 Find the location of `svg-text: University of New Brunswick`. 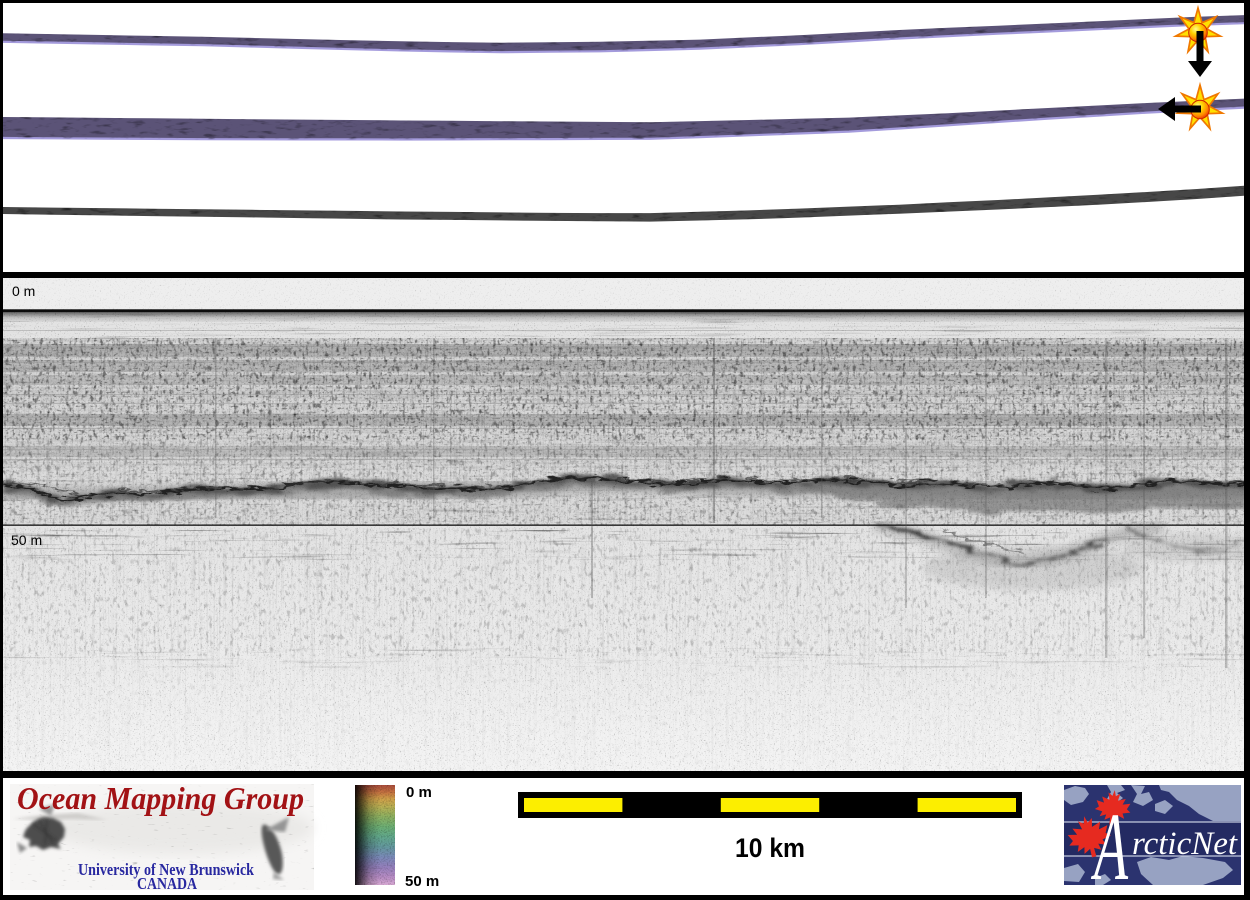

svg-text: University of New Brunswick is located at coordinates (166, 869).